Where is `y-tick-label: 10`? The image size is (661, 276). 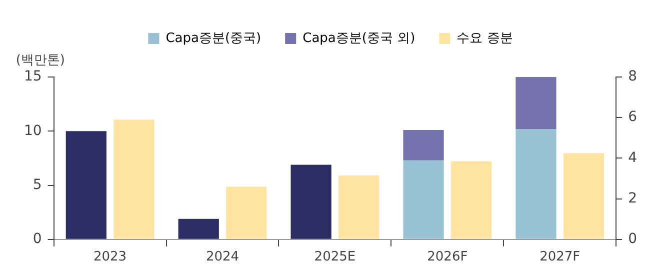
y-tick-label: 10 is located at coordinates (33, 130).